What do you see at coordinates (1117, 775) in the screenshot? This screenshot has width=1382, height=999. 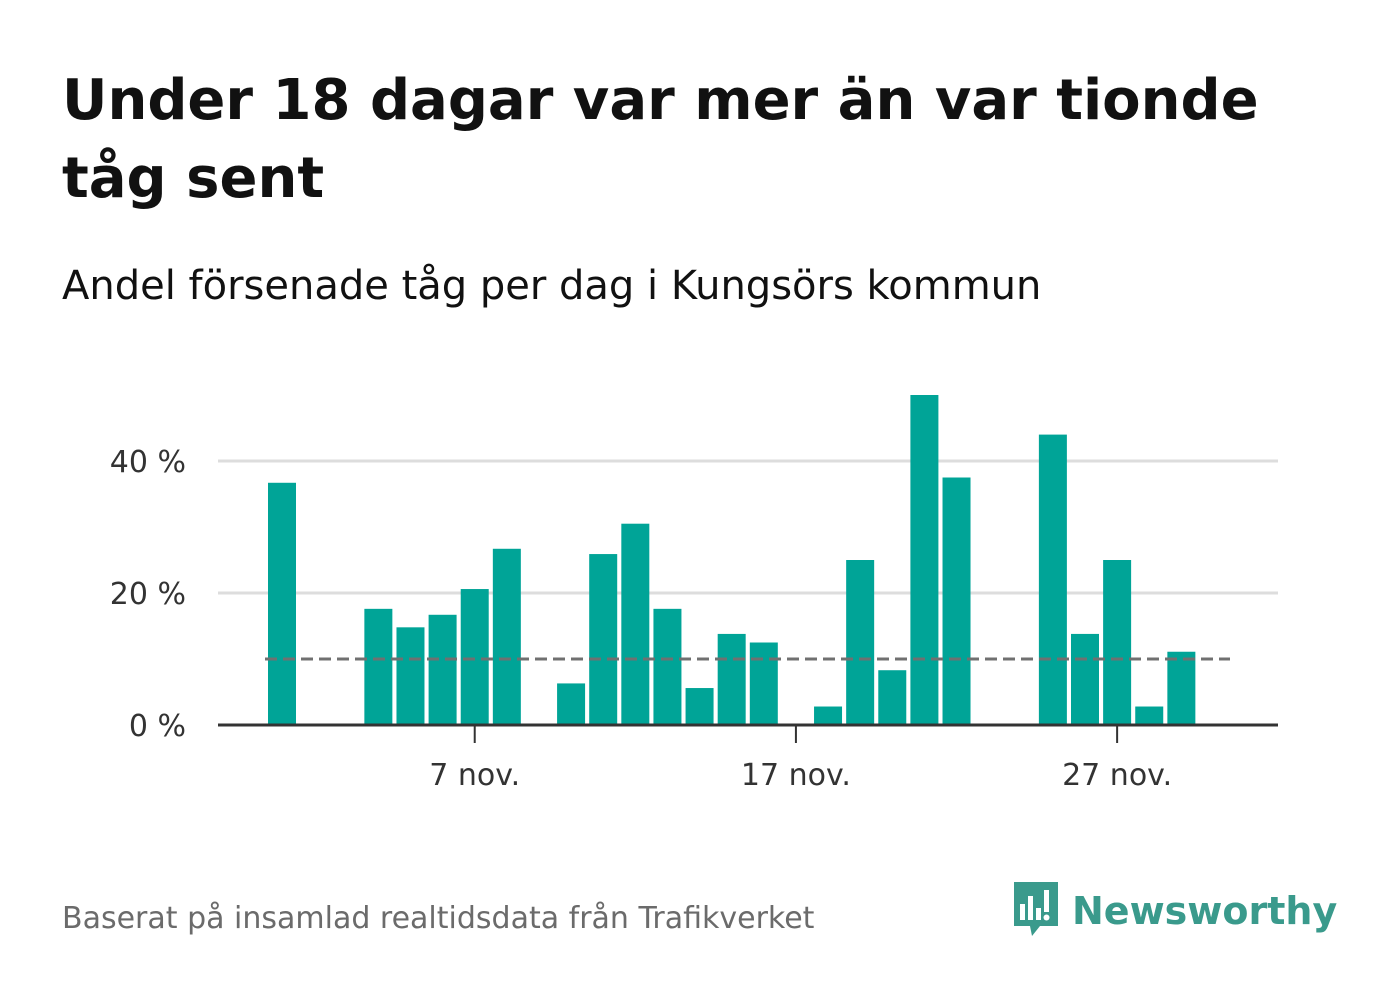 I see `x-tick-label: 27 nov.` at bounding box center [1117, 775].